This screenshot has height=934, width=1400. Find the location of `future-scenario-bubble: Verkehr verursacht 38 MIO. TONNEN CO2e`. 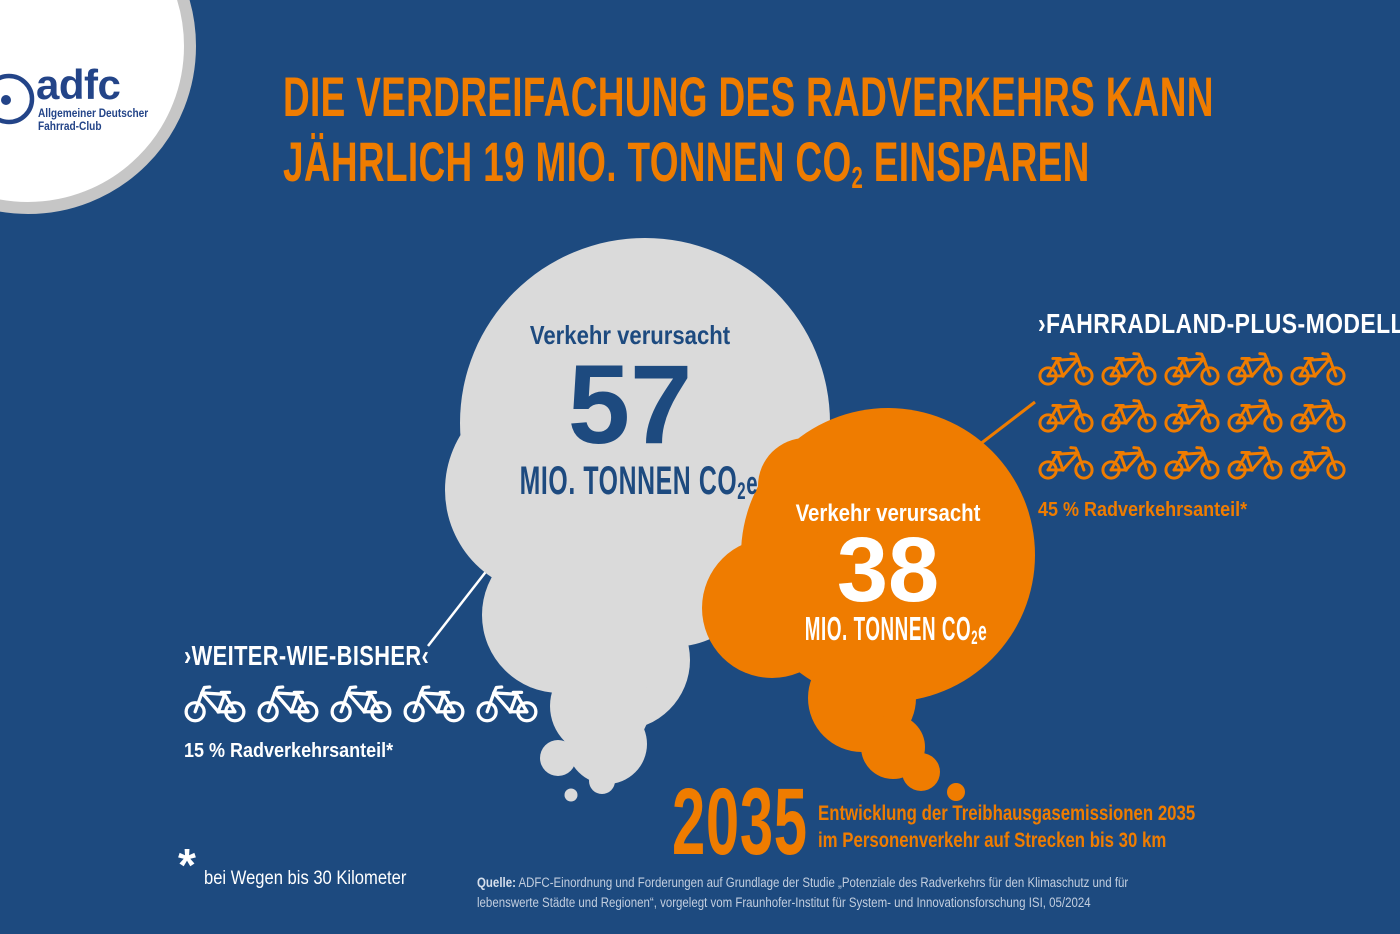

future-scenario-bubble: Verkehr verursacht 38 MIO. TONNEN CO2e is located at coordinates (888, 575).